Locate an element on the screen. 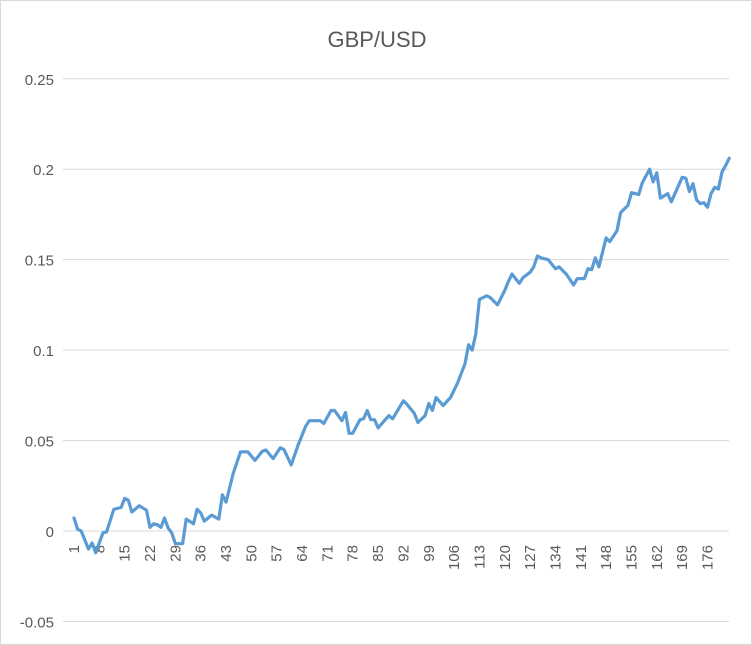 The image size is (752, 645). y-axis-labels: -0.05 0 0.05 0.1 0.15 0.2 0.25 is located at coordinates (37, 352).